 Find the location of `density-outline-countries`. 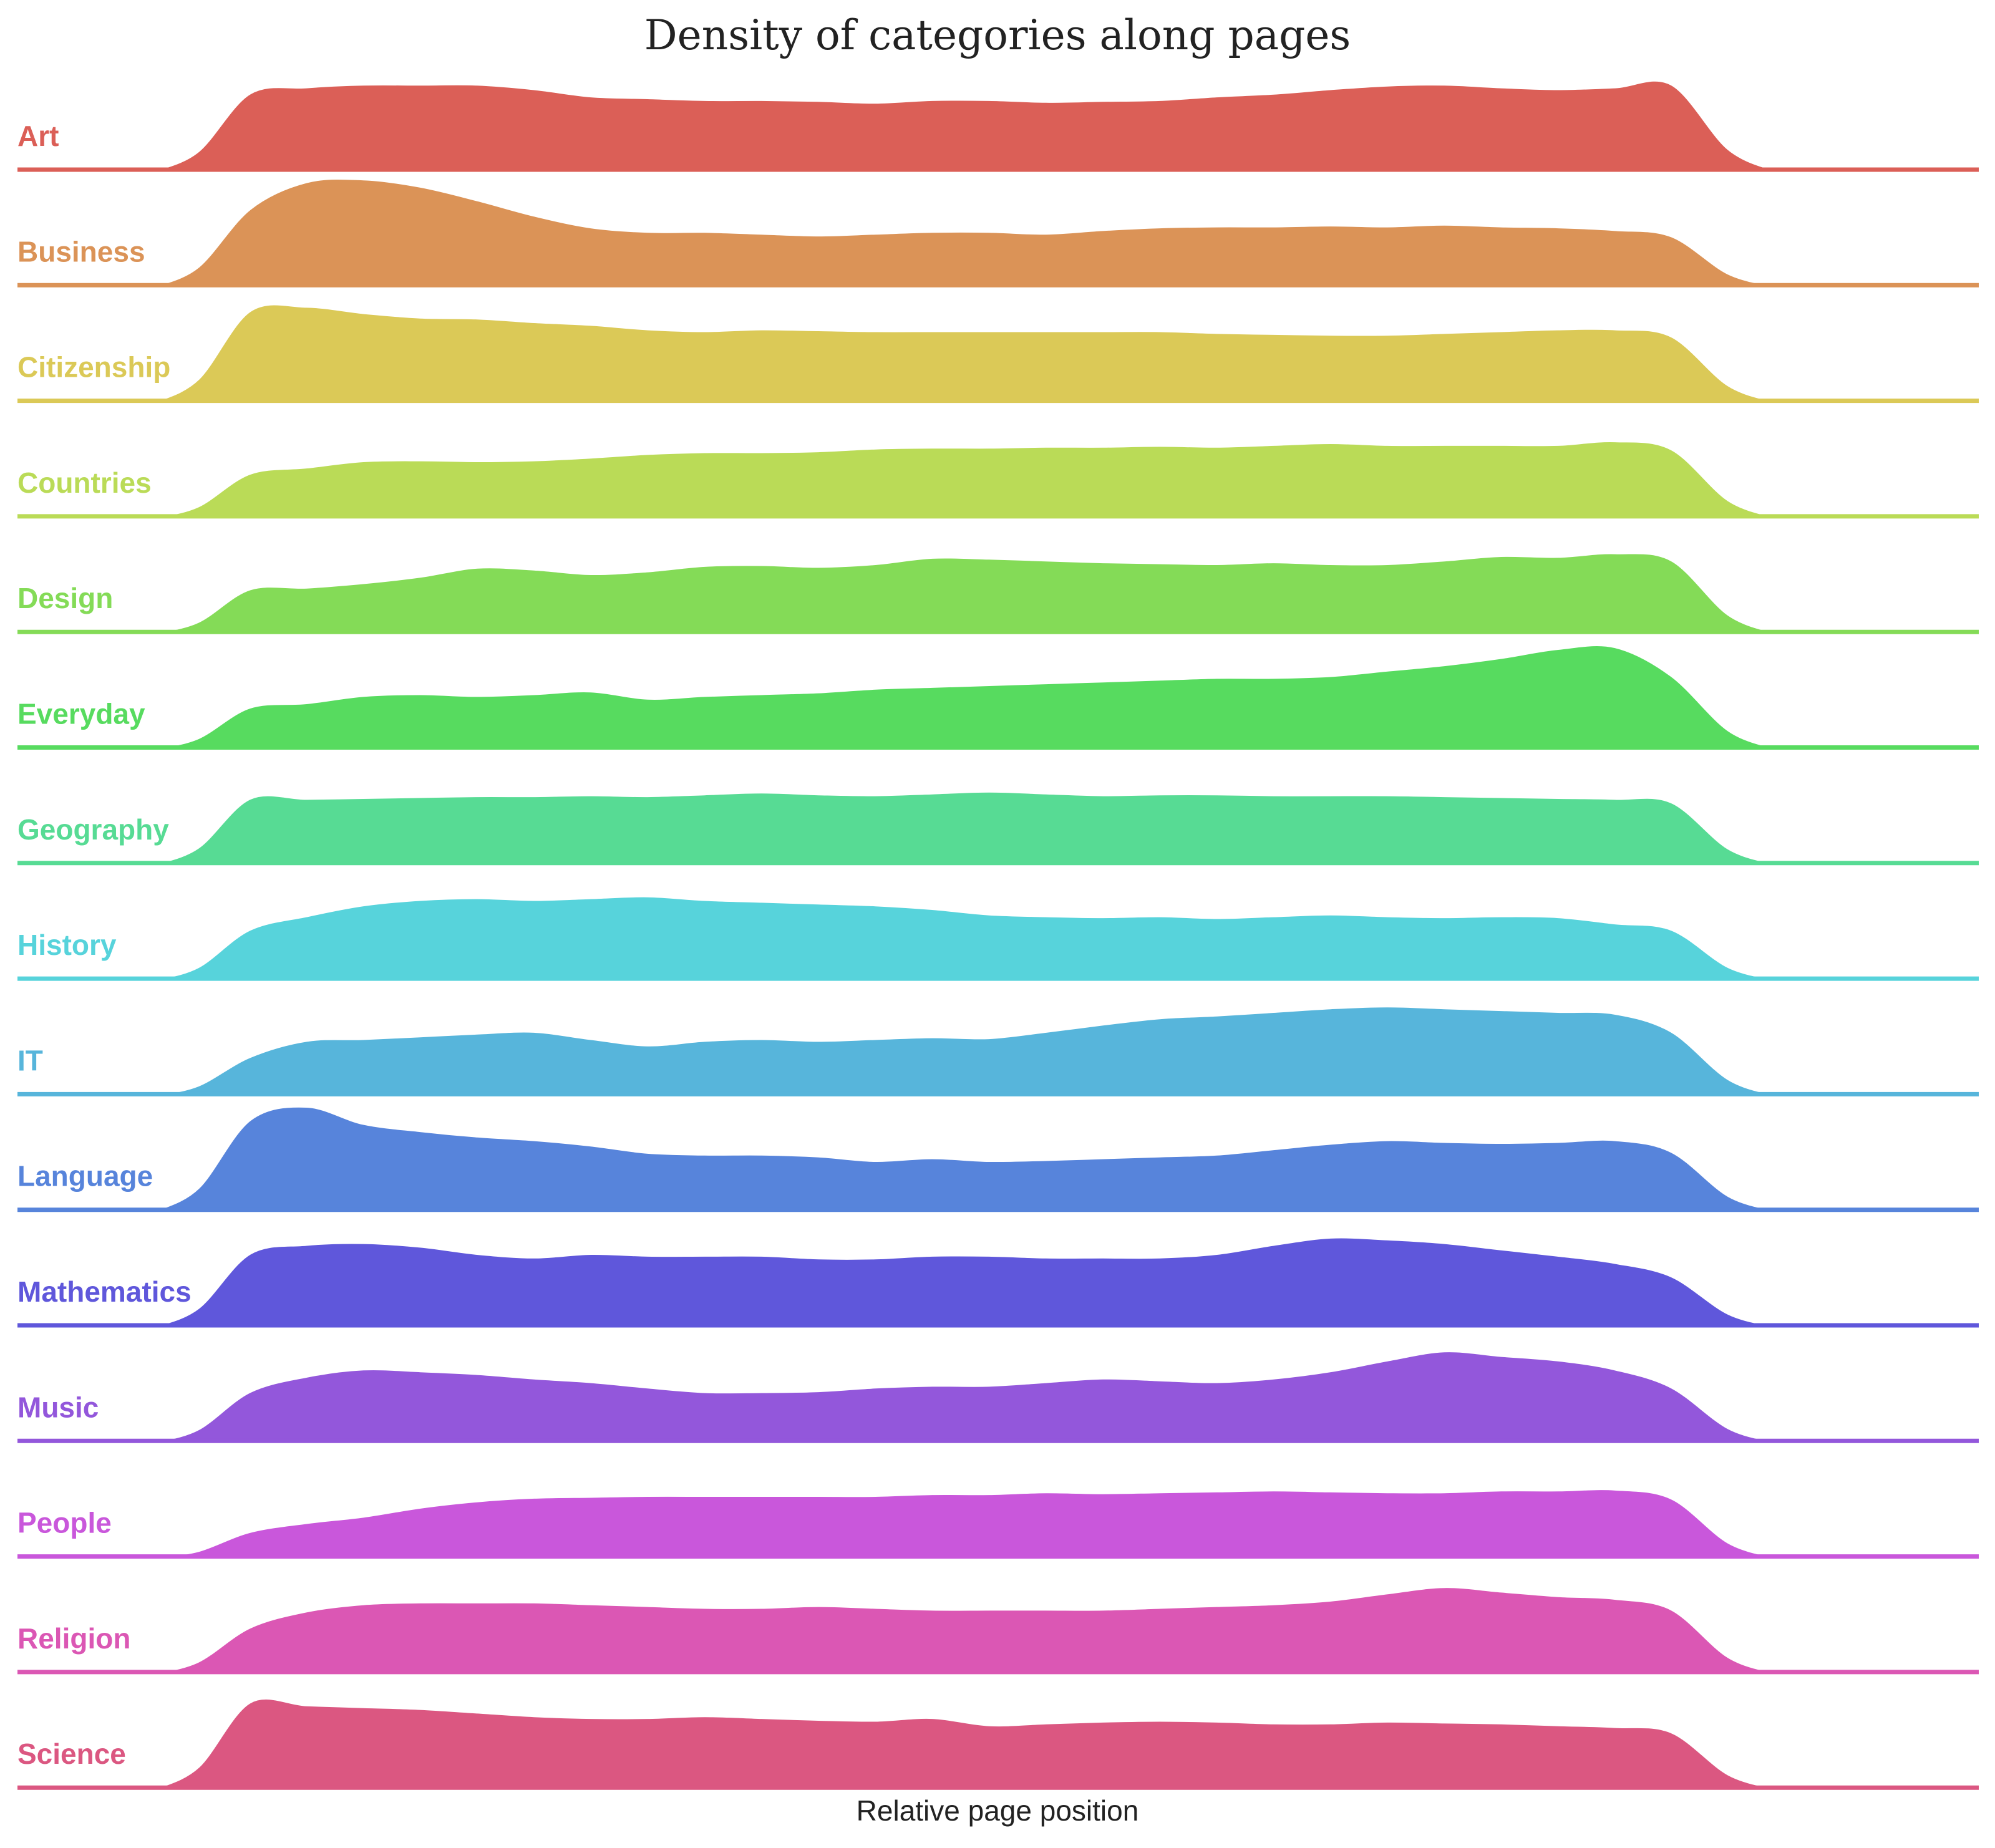

density-outline-countries is located at coordinates (966, 478).